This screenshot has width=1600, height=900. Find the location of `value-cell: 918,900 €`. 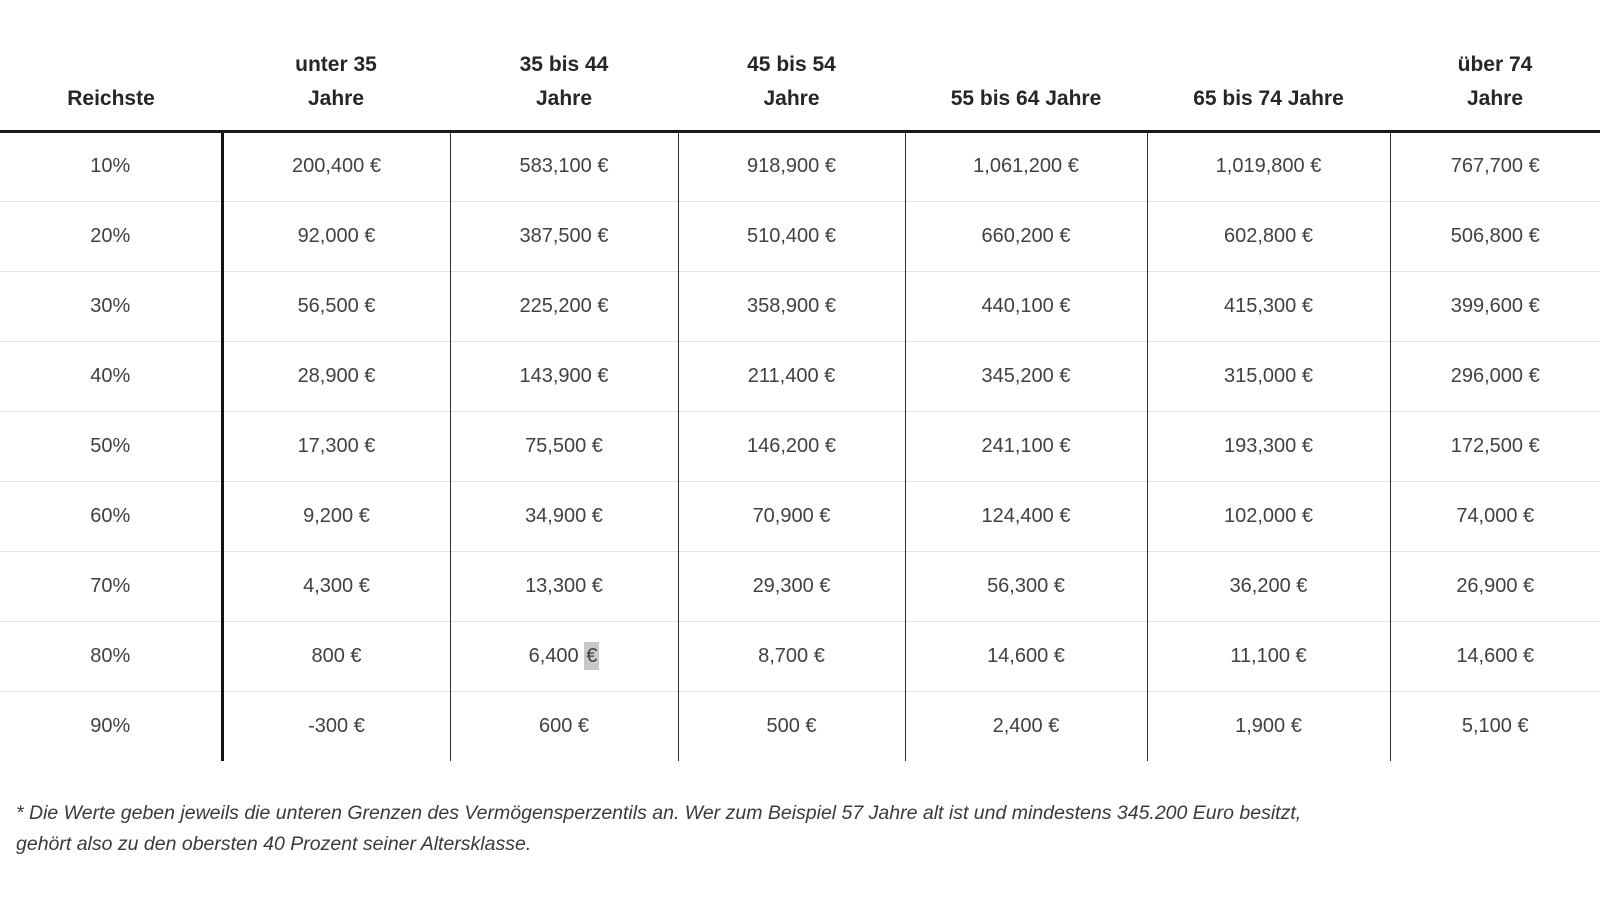

value-cell: 918,900 € is located at coordinates (792, 166).